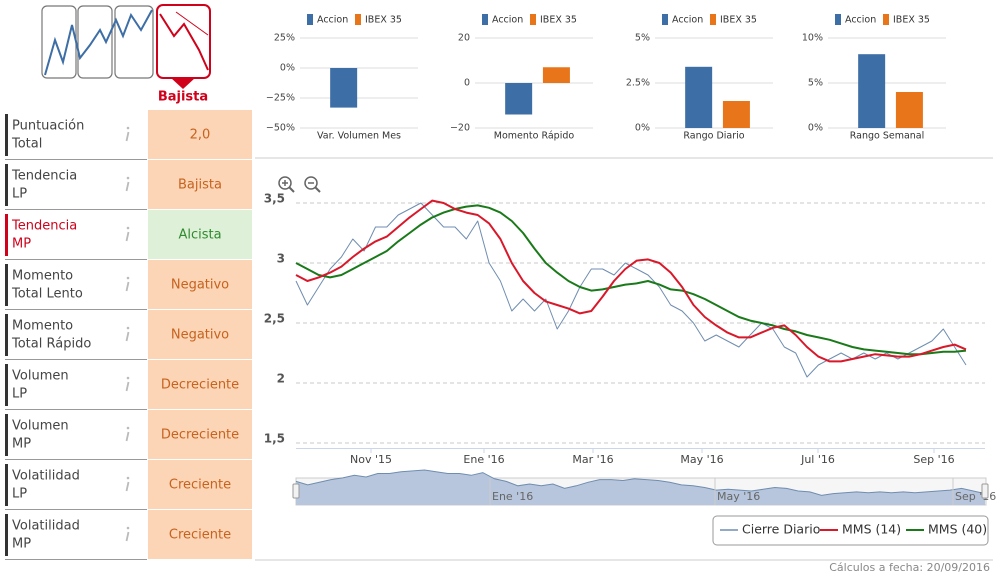  Describe the element at coordinates (781, 529) in the screenshot. I see `legend-label: Cierre Diario` at that location.